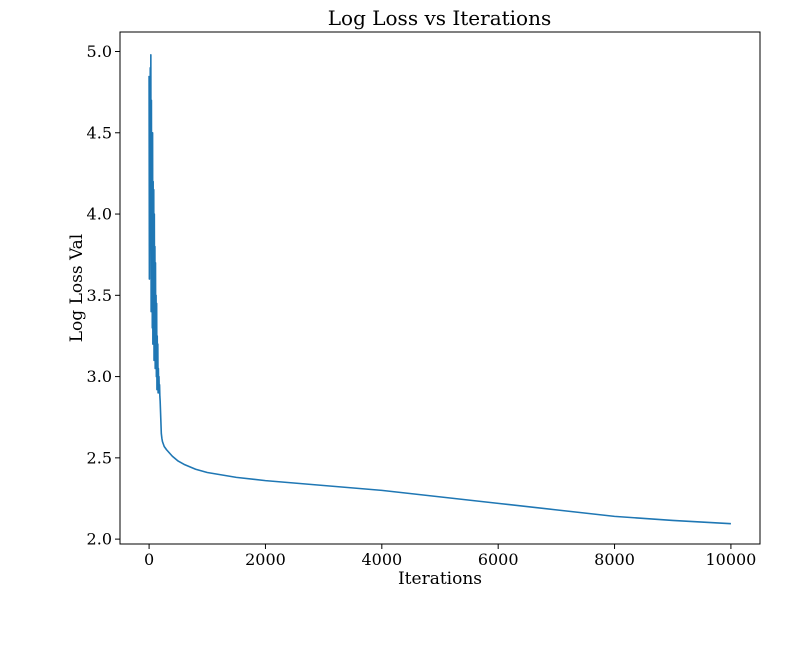 The width and height of the screenshot is (800, 645). I want to click on x-tick-label: 4000, so click(381, 559).